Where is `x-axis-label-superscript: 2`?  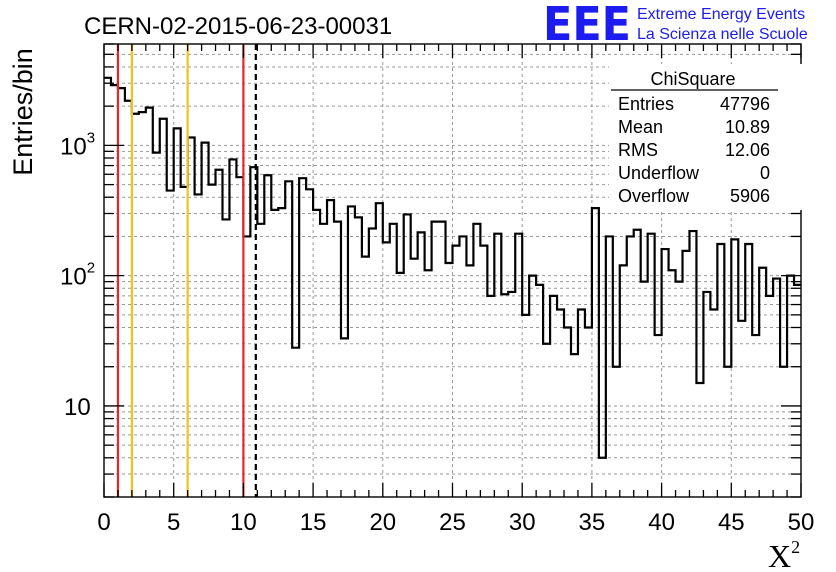
x-axis-label-superscript: 2 is located at coordinates (795, 547).